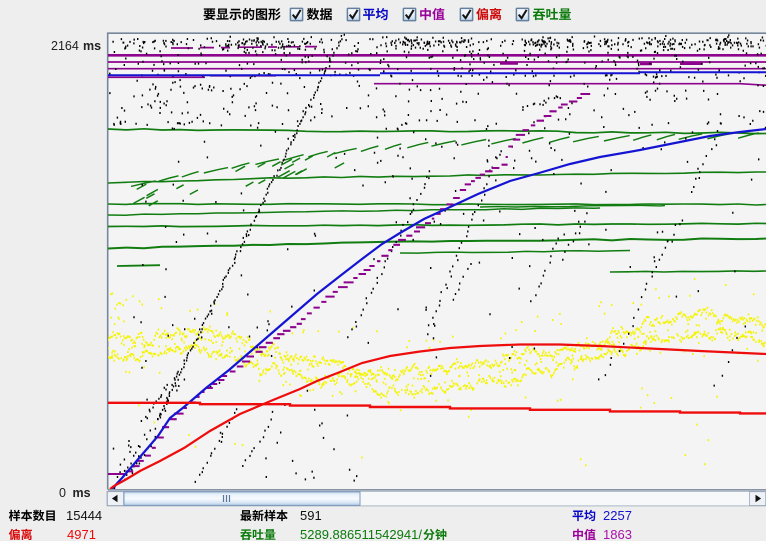 Image resolution: width=766 pixels, height=541 pixels. What do you see at coordinates (311, 515) in the screenshot?
I see `svg-text: 591` at bounding box center [311, 515].